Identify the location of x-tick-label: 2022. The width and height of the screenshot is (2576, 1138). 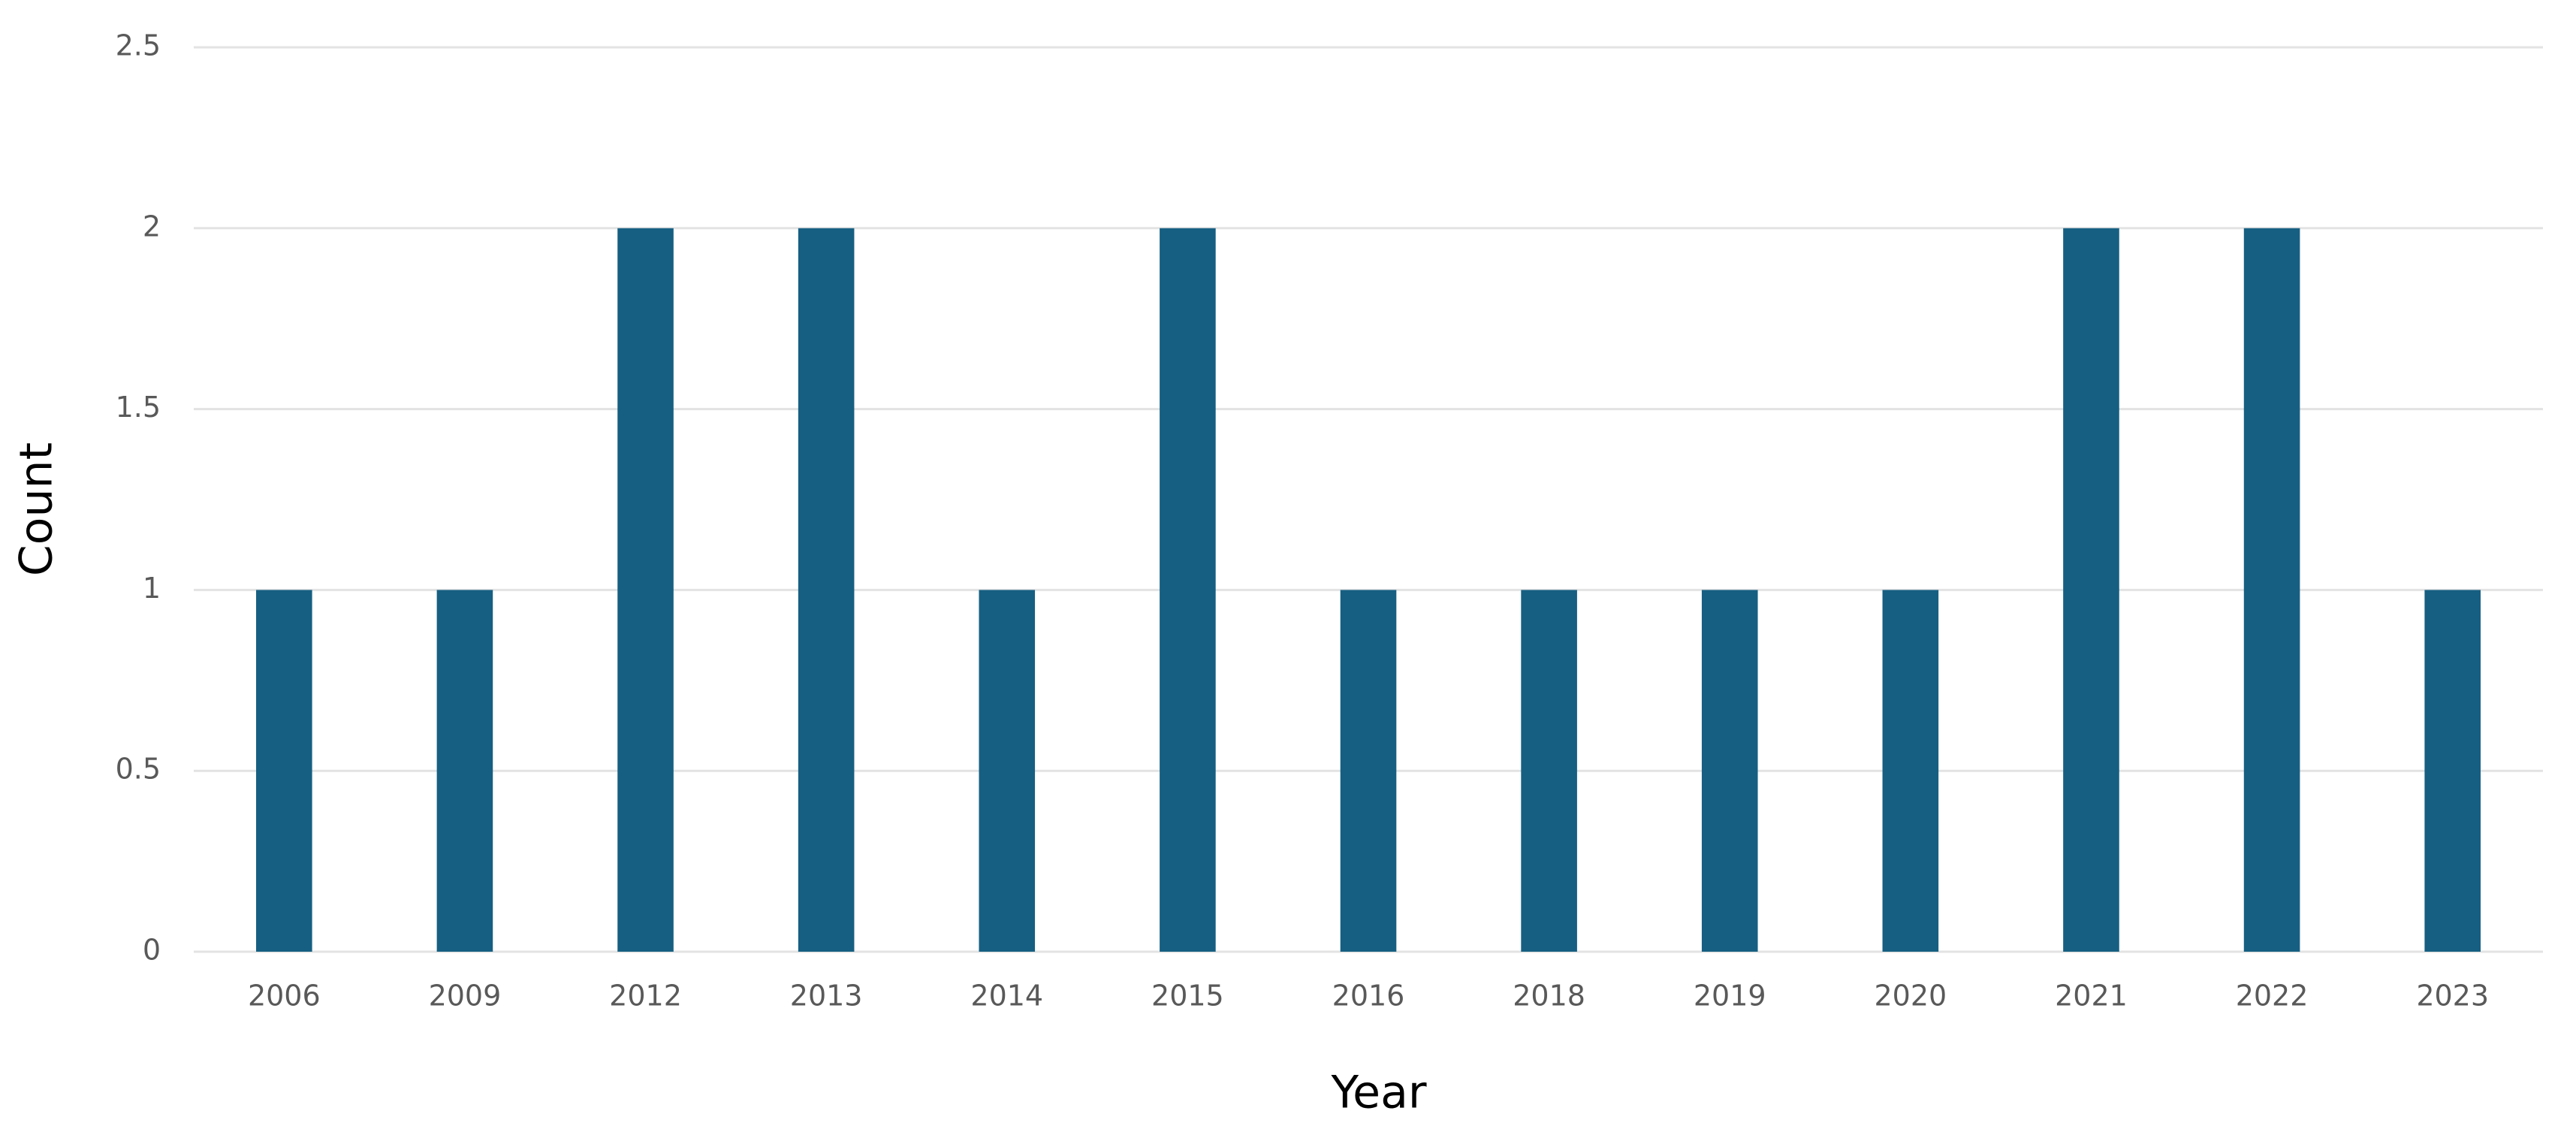
(2272, 996).